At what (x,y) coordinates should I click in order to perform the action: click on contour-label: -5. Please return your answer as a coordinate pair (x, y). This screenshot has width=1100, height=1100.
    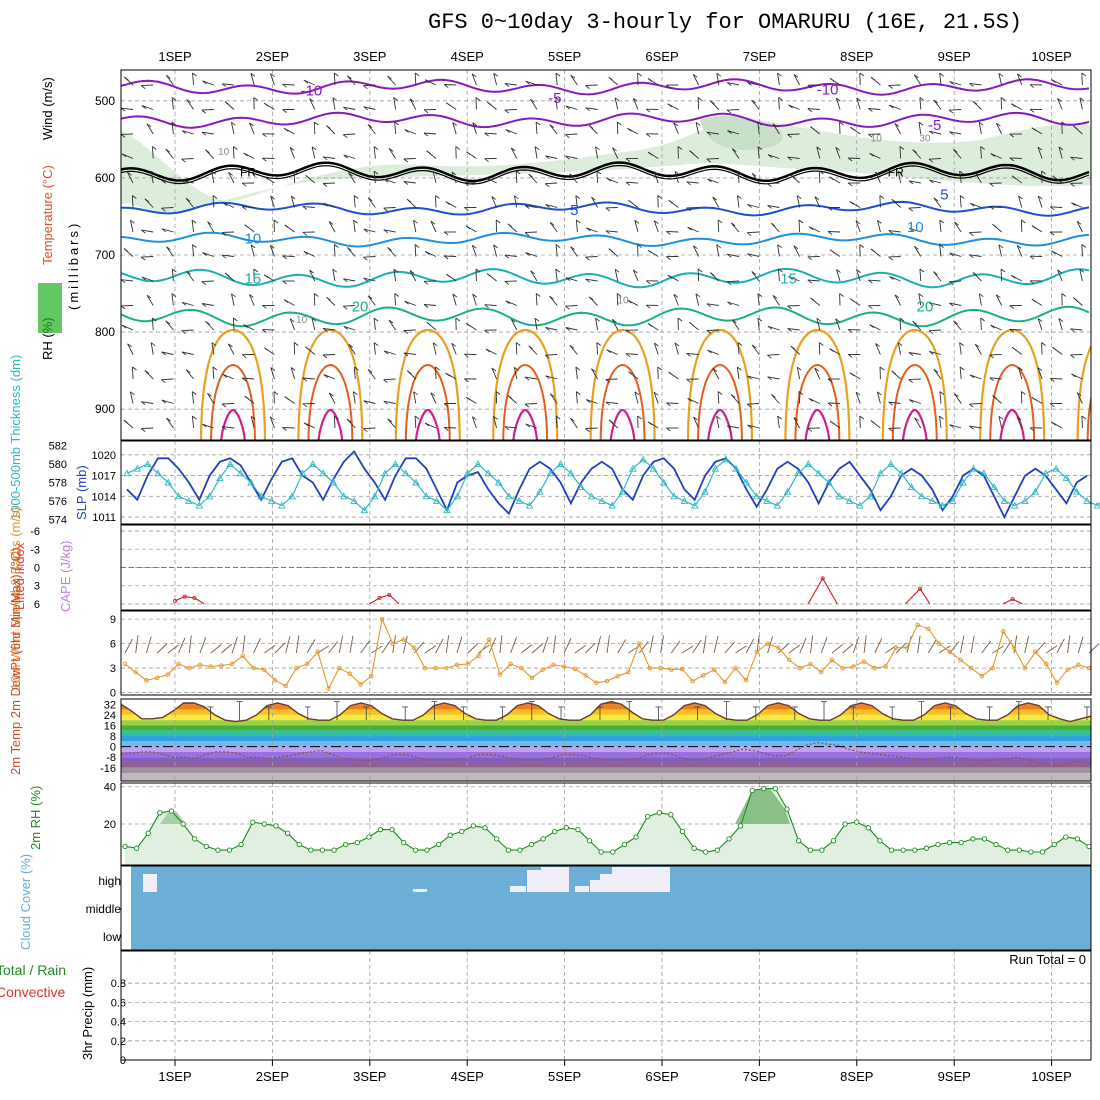
    Looking at the image, I should click on (554, 98).